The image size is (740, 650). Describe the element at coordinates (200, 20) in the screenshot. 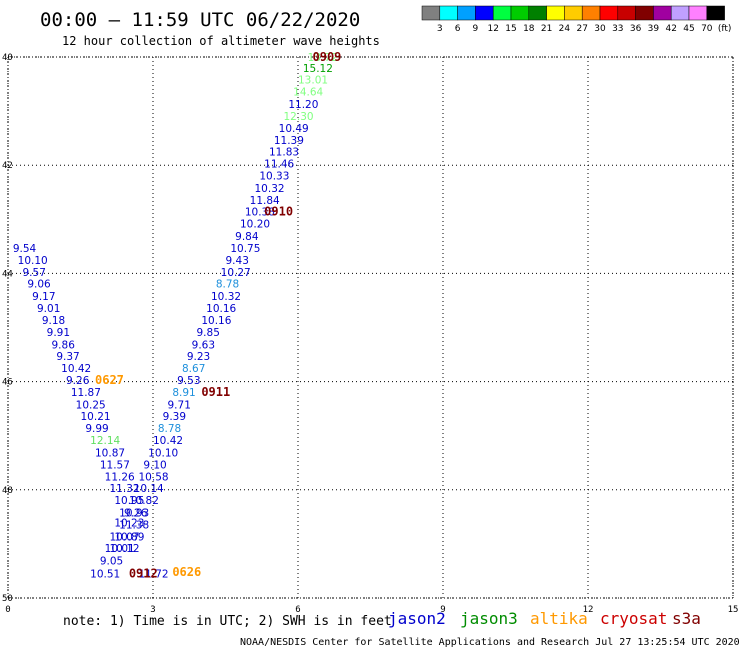

I see `chart-title: 00:00 — 11:59 UTC 06/22/2020` at that location.